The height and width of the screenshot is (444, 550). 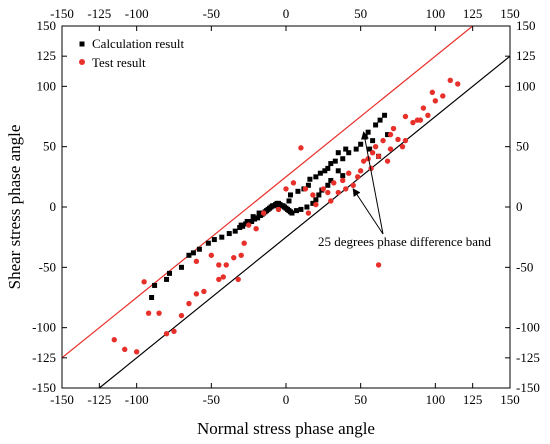 I want to click on x-tick-label-bottom: 0, so click(x=286, y=399).